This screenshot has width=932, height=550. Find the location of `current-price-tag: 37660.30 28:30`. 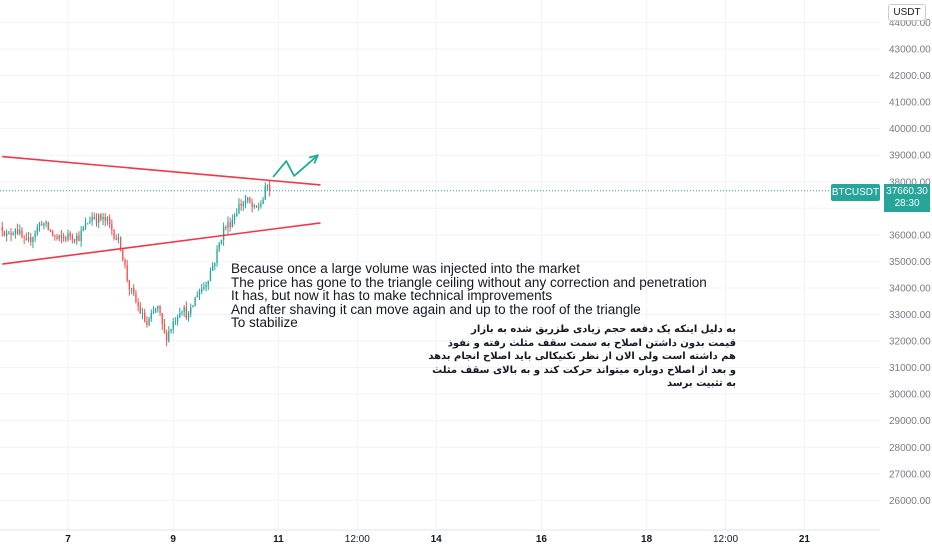

current-price-tag: 37660.30 28:30 is located at coordinates (907, 198).